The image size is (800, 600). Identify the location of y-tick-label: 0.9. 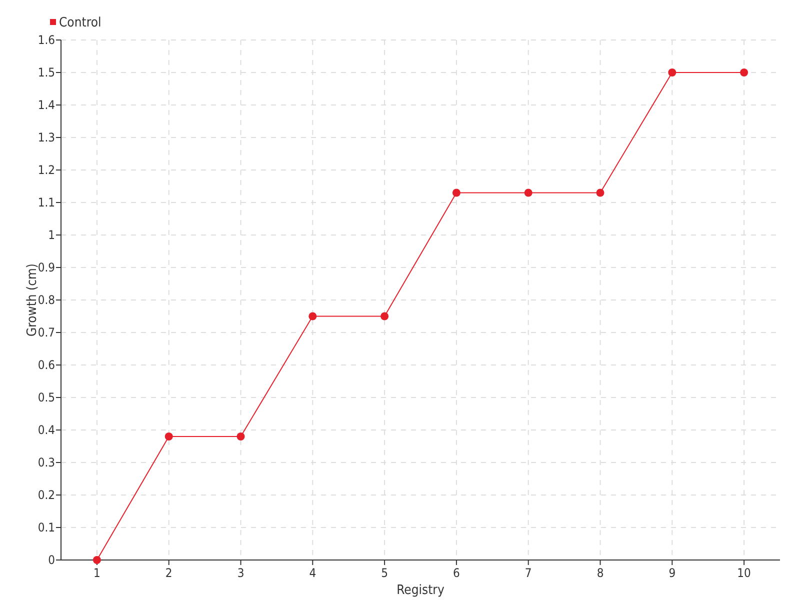
(47, 267).